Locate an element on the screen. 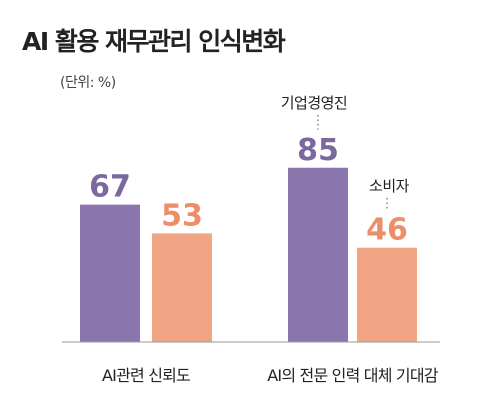 The image size is (498, 404). series-label-1: 기업경영진 is located at coordinates (314, 103).